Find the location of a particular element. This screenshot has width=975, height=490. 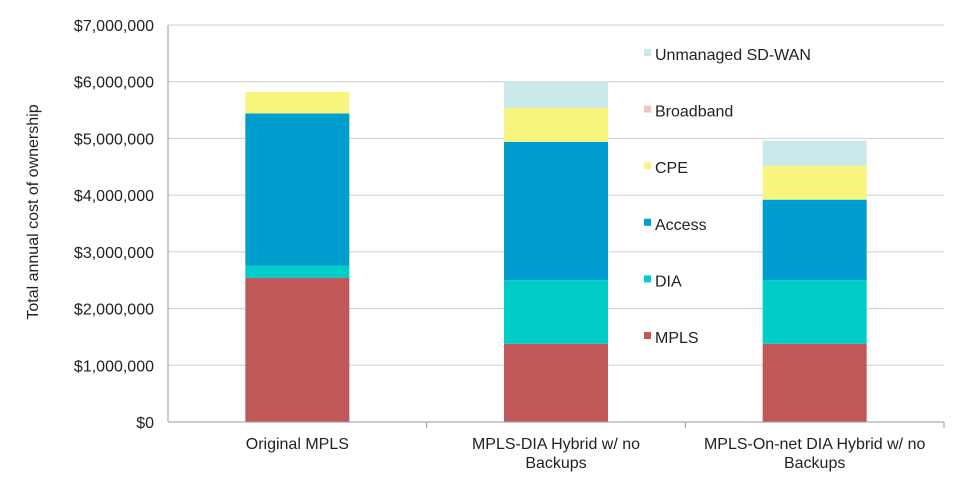

legend-label-unmanaged-sd-wan: Unmanaged SD-WAN is located at coordinates (733, 55).